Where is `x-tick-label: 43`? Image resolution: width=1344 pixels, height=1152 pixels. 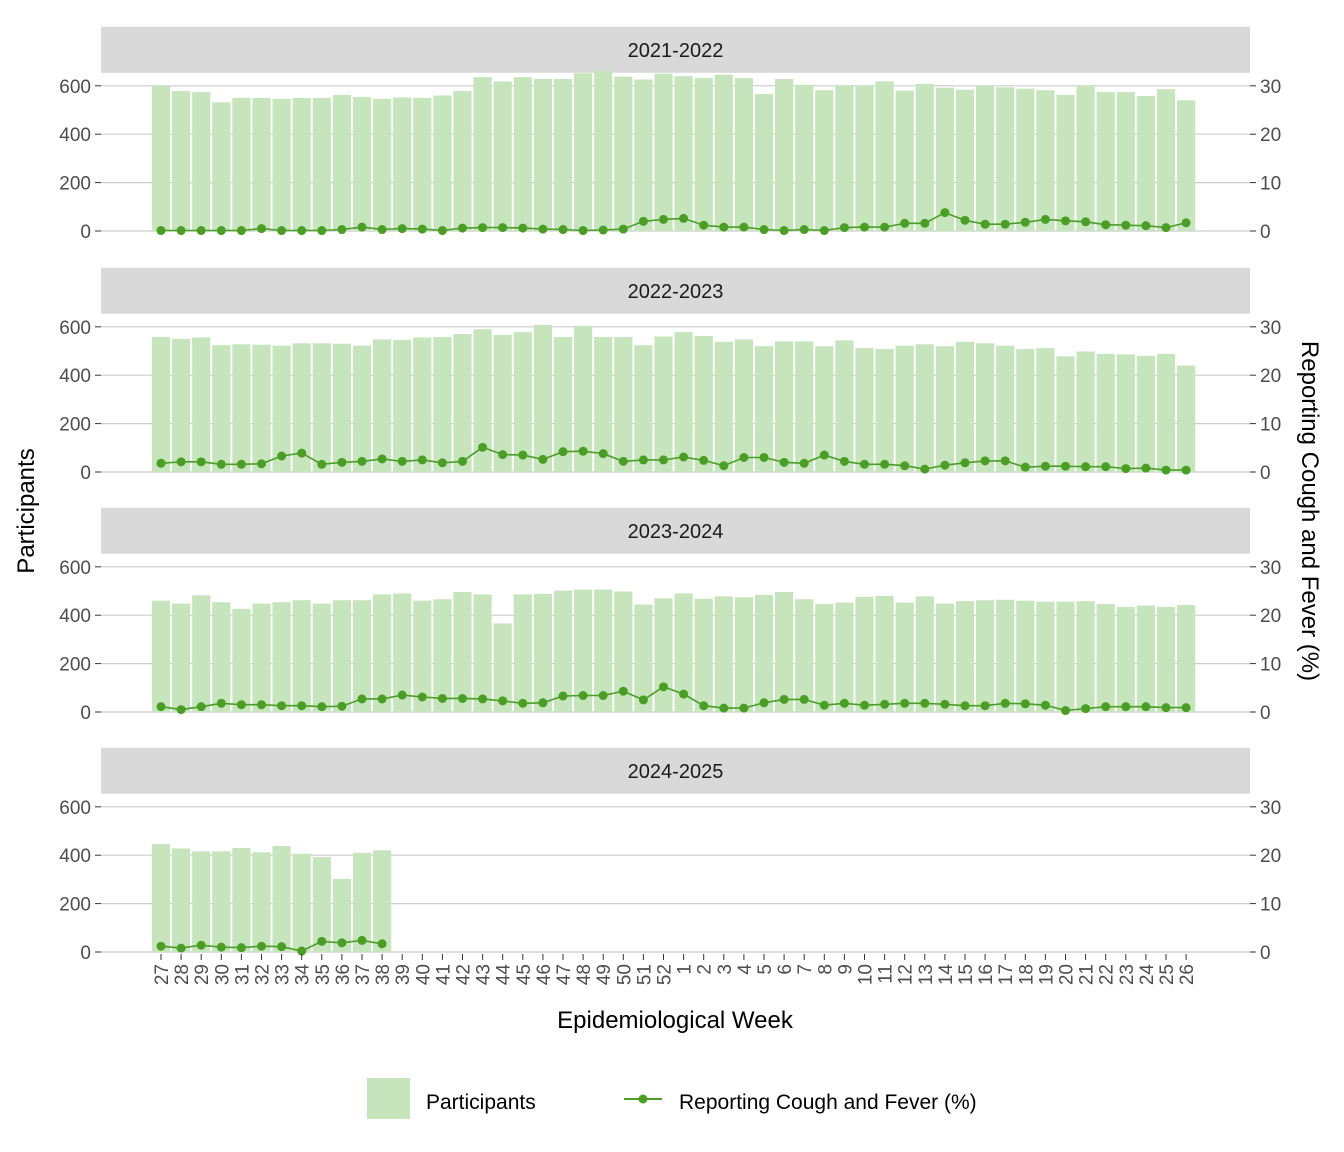 x-tick-label: 43 is located at coordinates (484, 974).